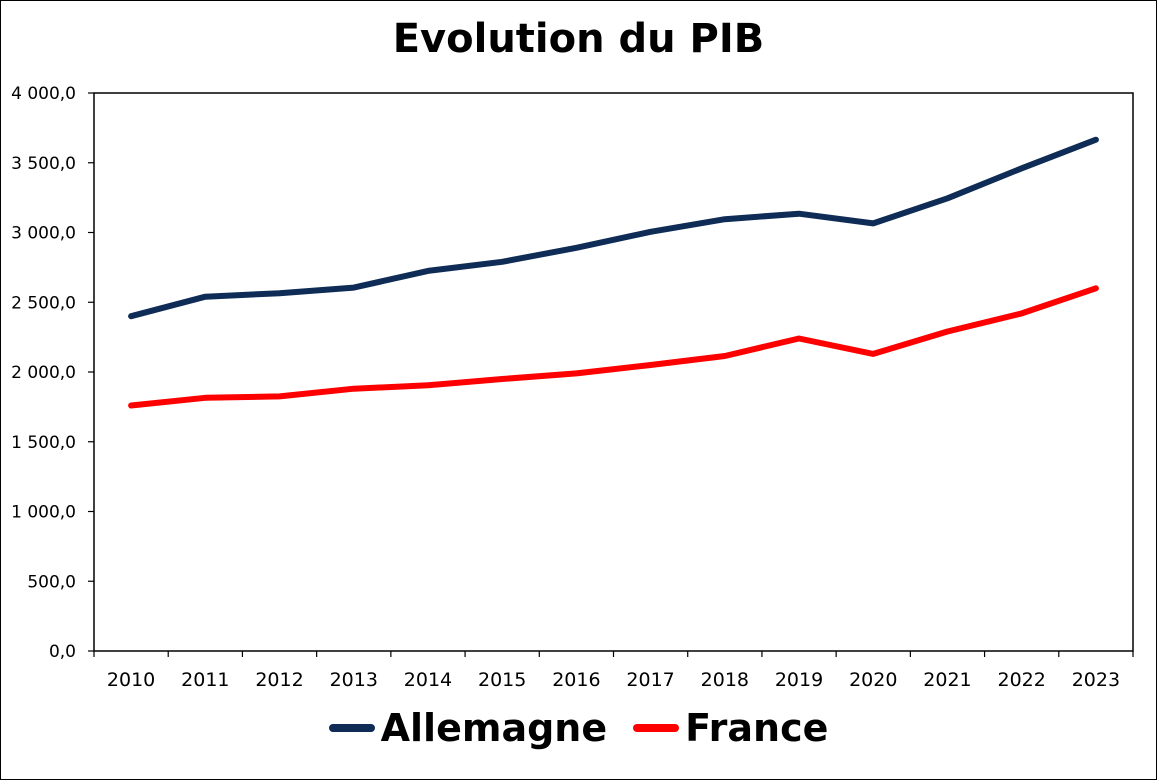  Describe the element at coordinates (43, 373) in the screenshot. I see `y-tick-label: 2 000,0` at that location.